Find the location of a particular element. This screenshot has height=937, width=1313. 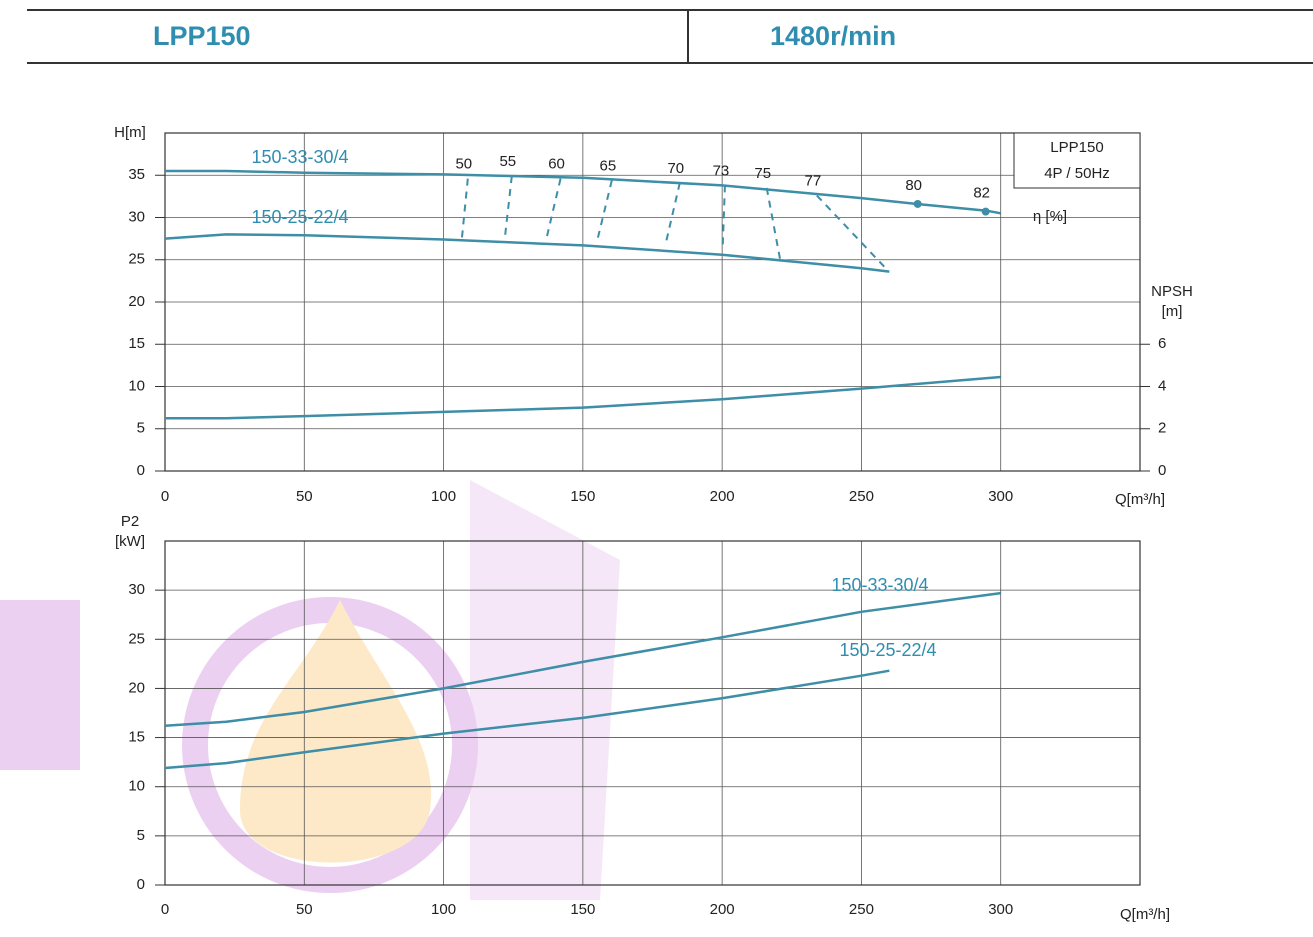

y2-tick-label: 6 is located at coordinates (1162, 343).